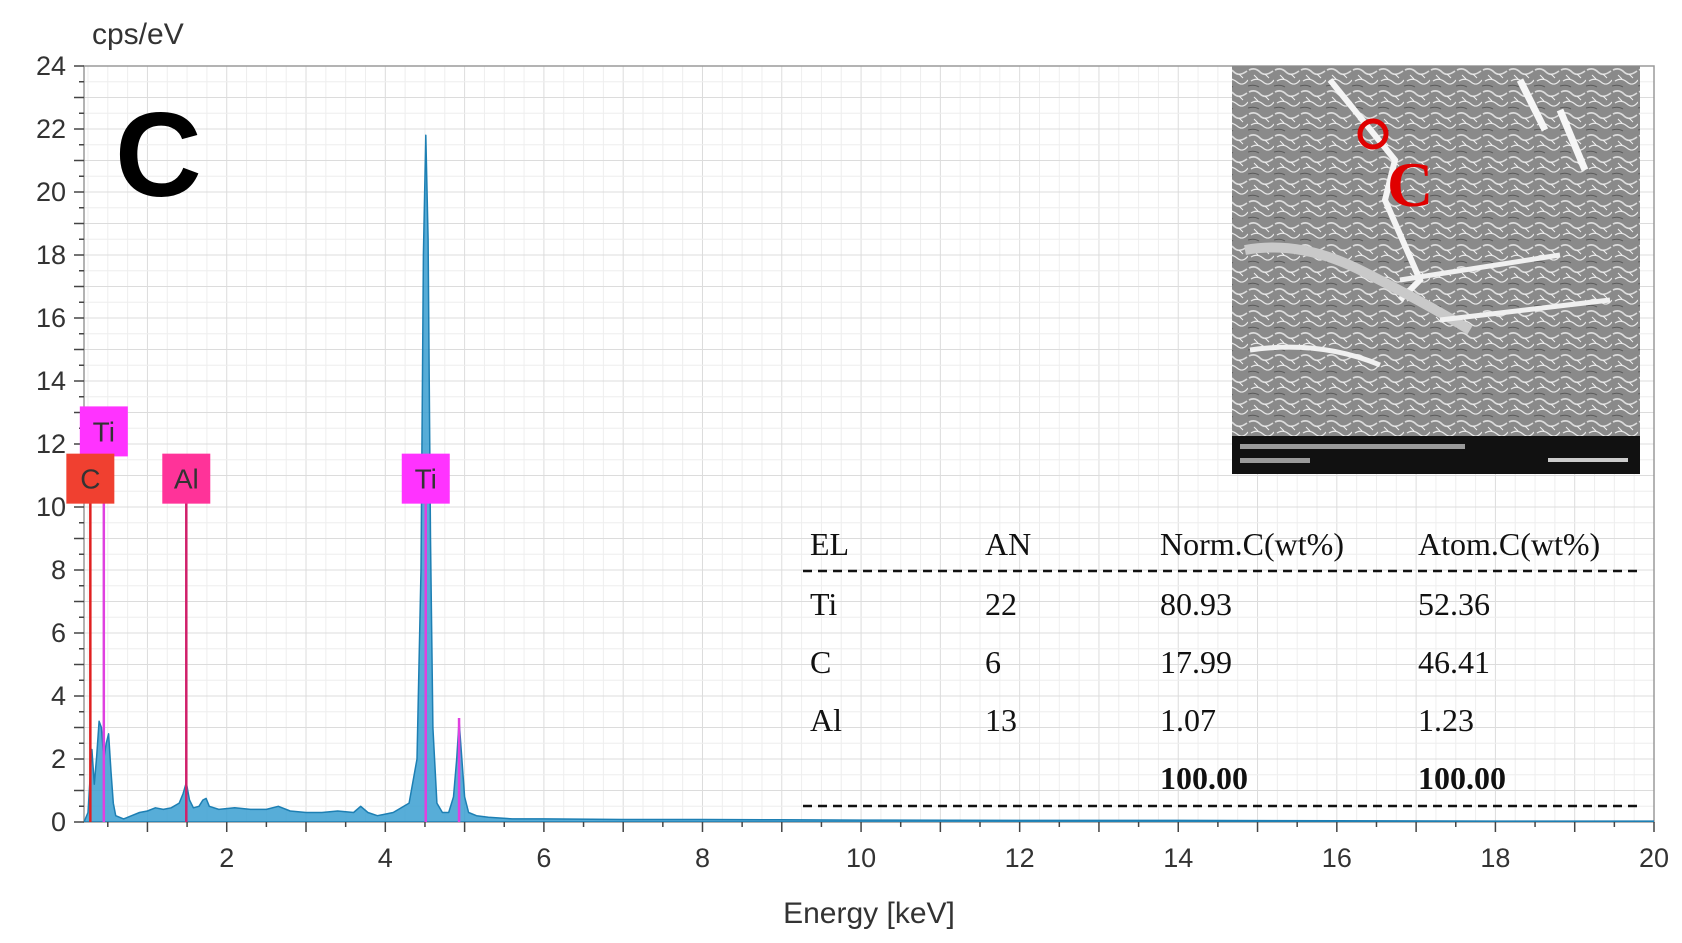 The image size is (1682, 943). I want to click on y-tick-label: 20, so click(51, 192).